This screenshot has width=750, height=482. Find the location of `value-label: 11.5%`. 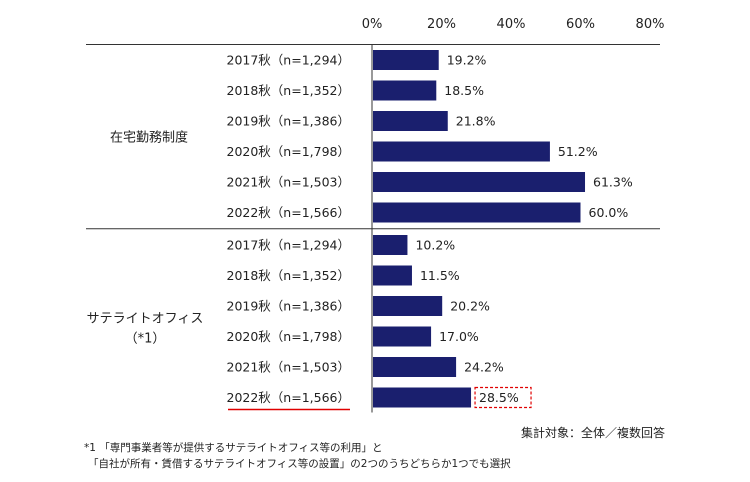

value-label: 11.5% is located at coordinates (440, 275).